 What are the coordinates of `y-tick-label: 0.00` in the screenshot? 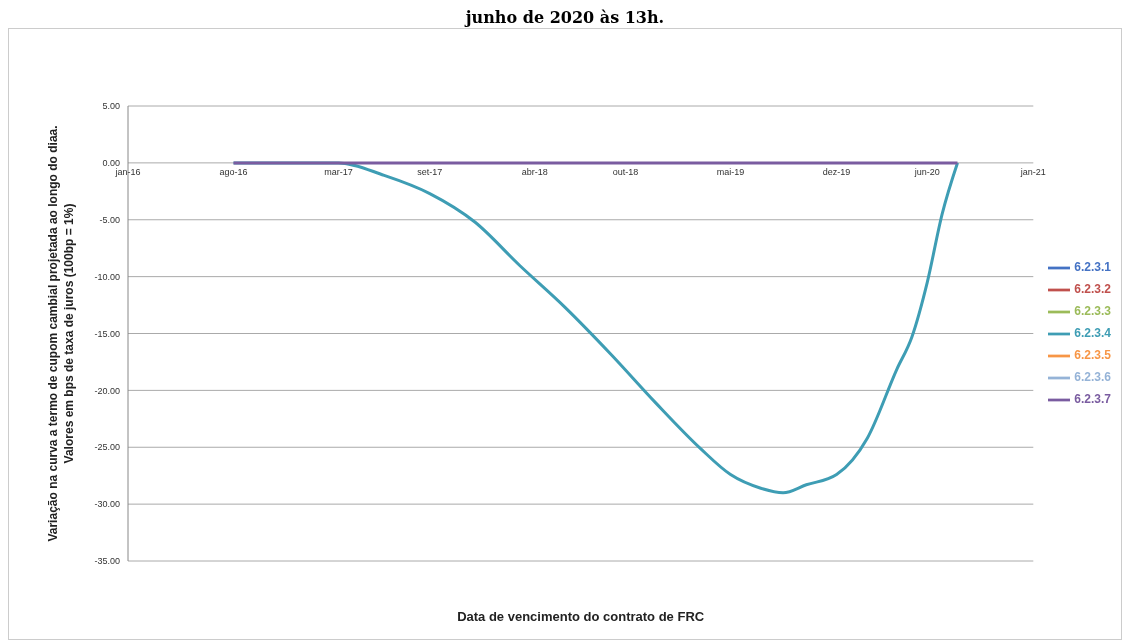 It's located at (111, 163).